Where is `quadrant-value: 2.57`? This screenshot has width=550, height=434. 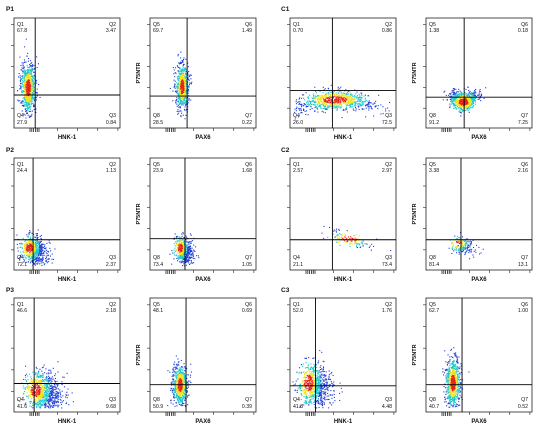 quadrant-value: 2.57 is located at coordinates (298, 171).